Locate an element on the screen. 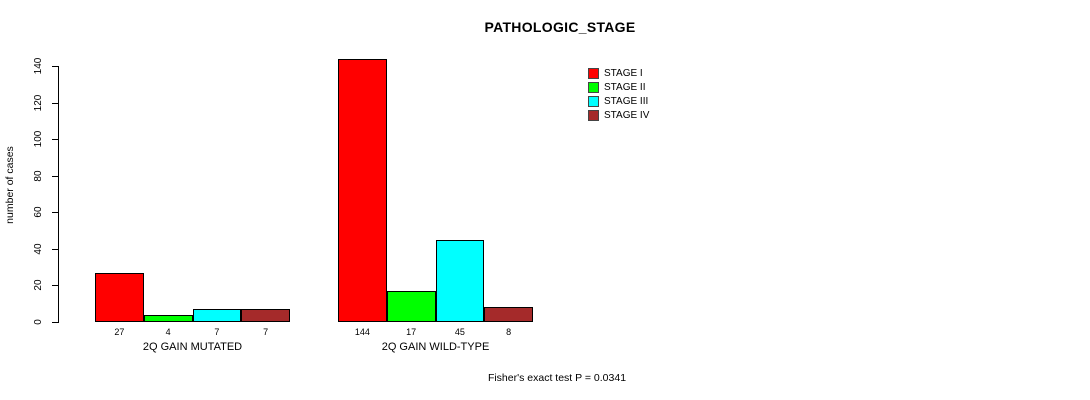  y-tick-label: 120 is located at coordinates (38, 102).